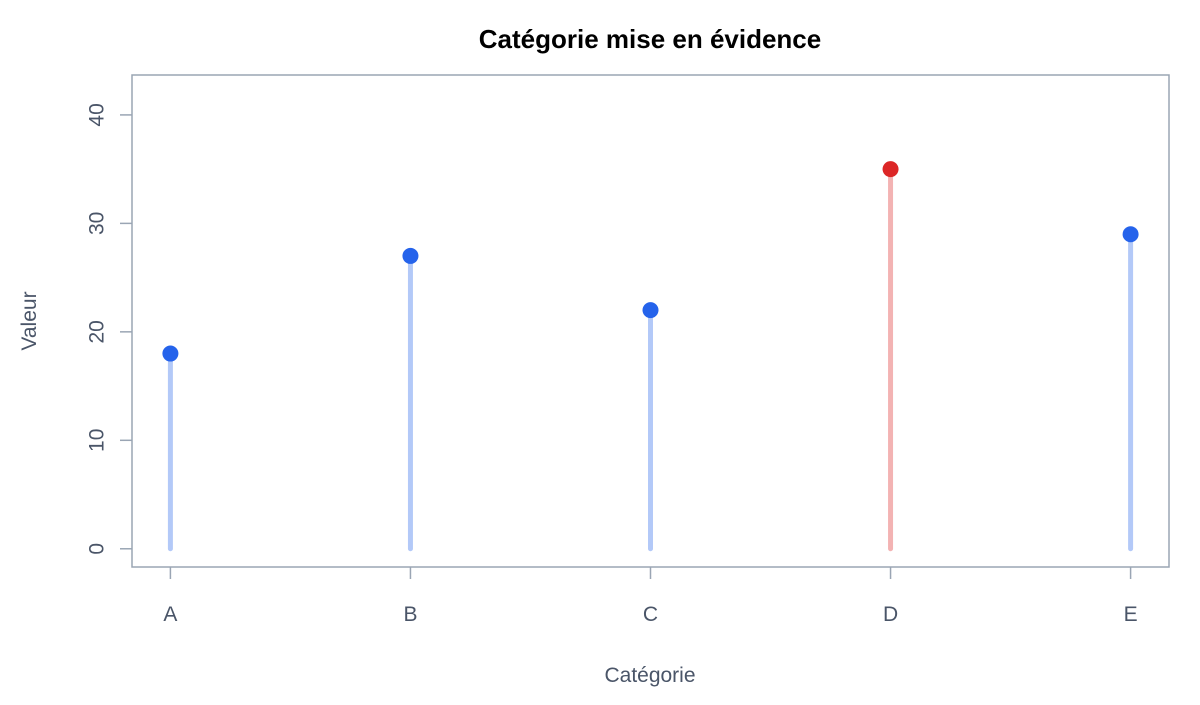 Image resolution: width=1200 pixels, height=705 pixels. What do you see at coordinates (97, 223) in the screenshot?
I see `y-tick-label: 30` at bounding box center [97, 223].